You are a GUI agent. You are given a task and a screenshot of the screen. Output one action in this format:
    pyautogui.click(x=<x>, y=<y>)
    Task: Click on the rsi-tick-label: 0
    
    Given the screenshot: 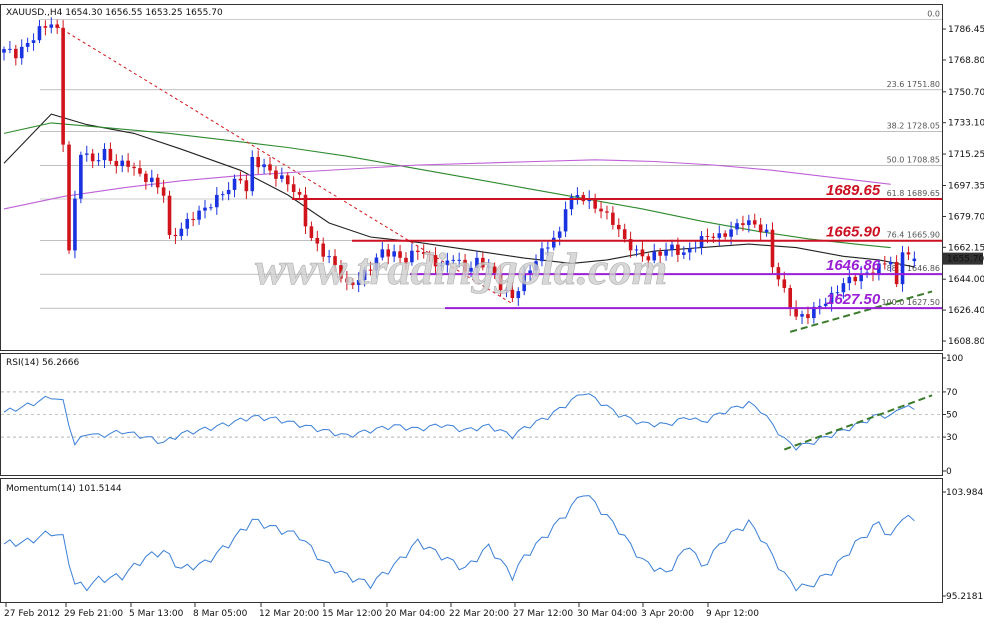 What is the action you would take?
    pyautogui.click(x=949, y=472)
    